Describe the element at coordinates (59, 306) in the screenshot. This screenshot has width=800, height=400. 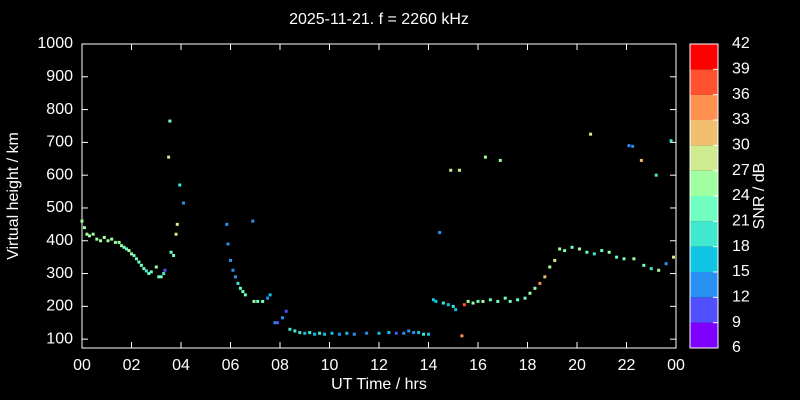
I see `y-tick-label: 200` at that location.